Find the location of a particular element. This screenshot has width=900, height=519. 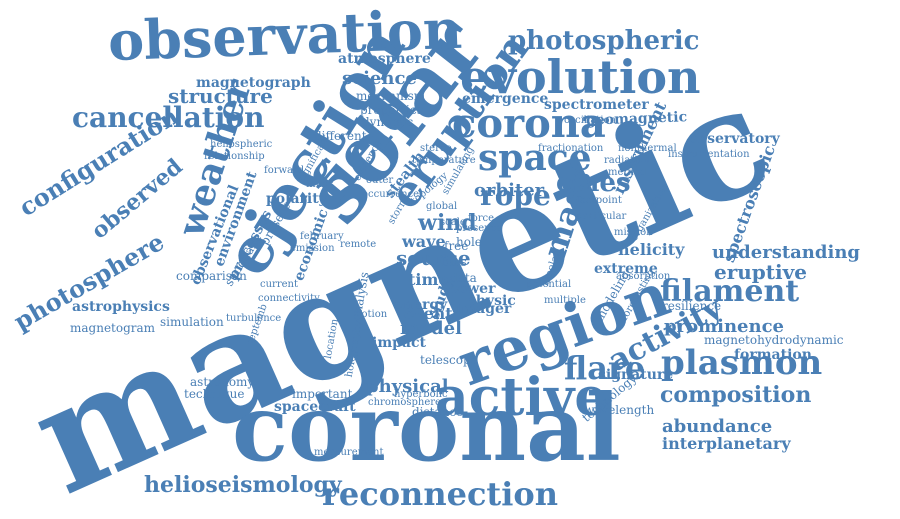

word-occurrence: occurrence is located at coordinates (391, 194).